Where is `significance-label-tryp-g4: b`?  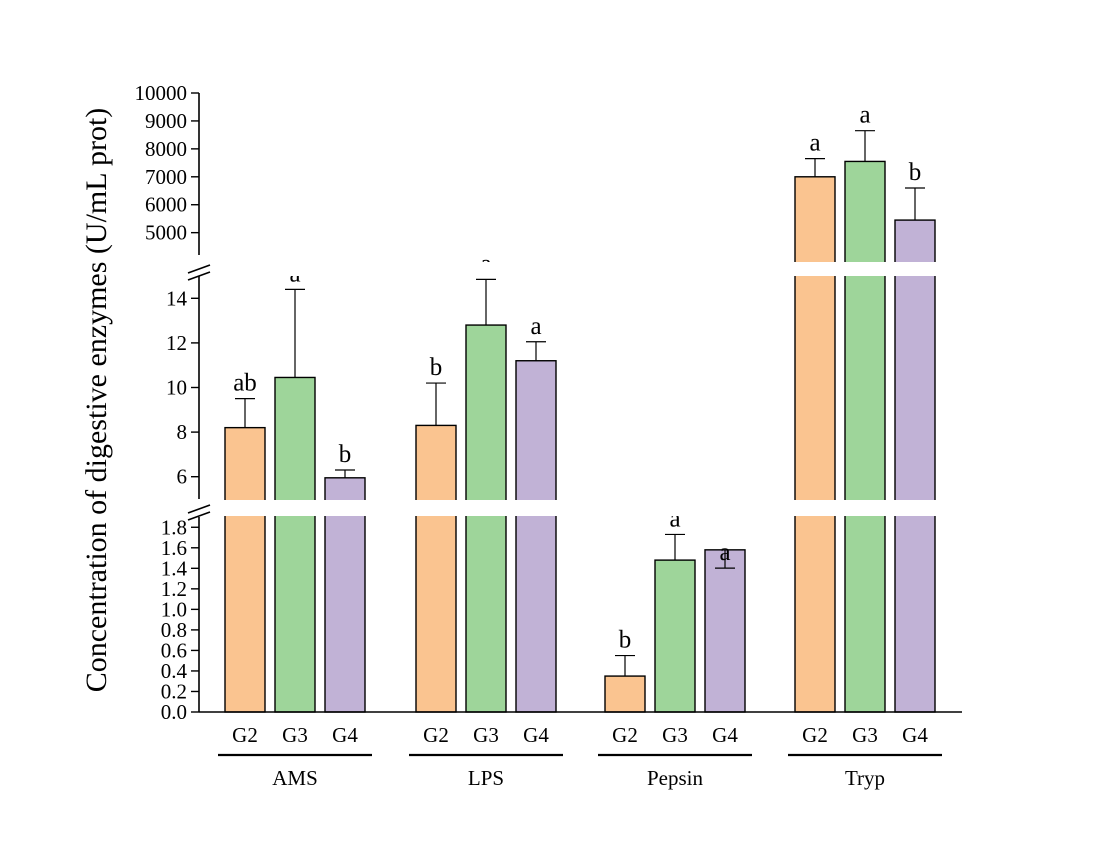
significance-label-tryp-g4: b is located at coordinates (915, 172).